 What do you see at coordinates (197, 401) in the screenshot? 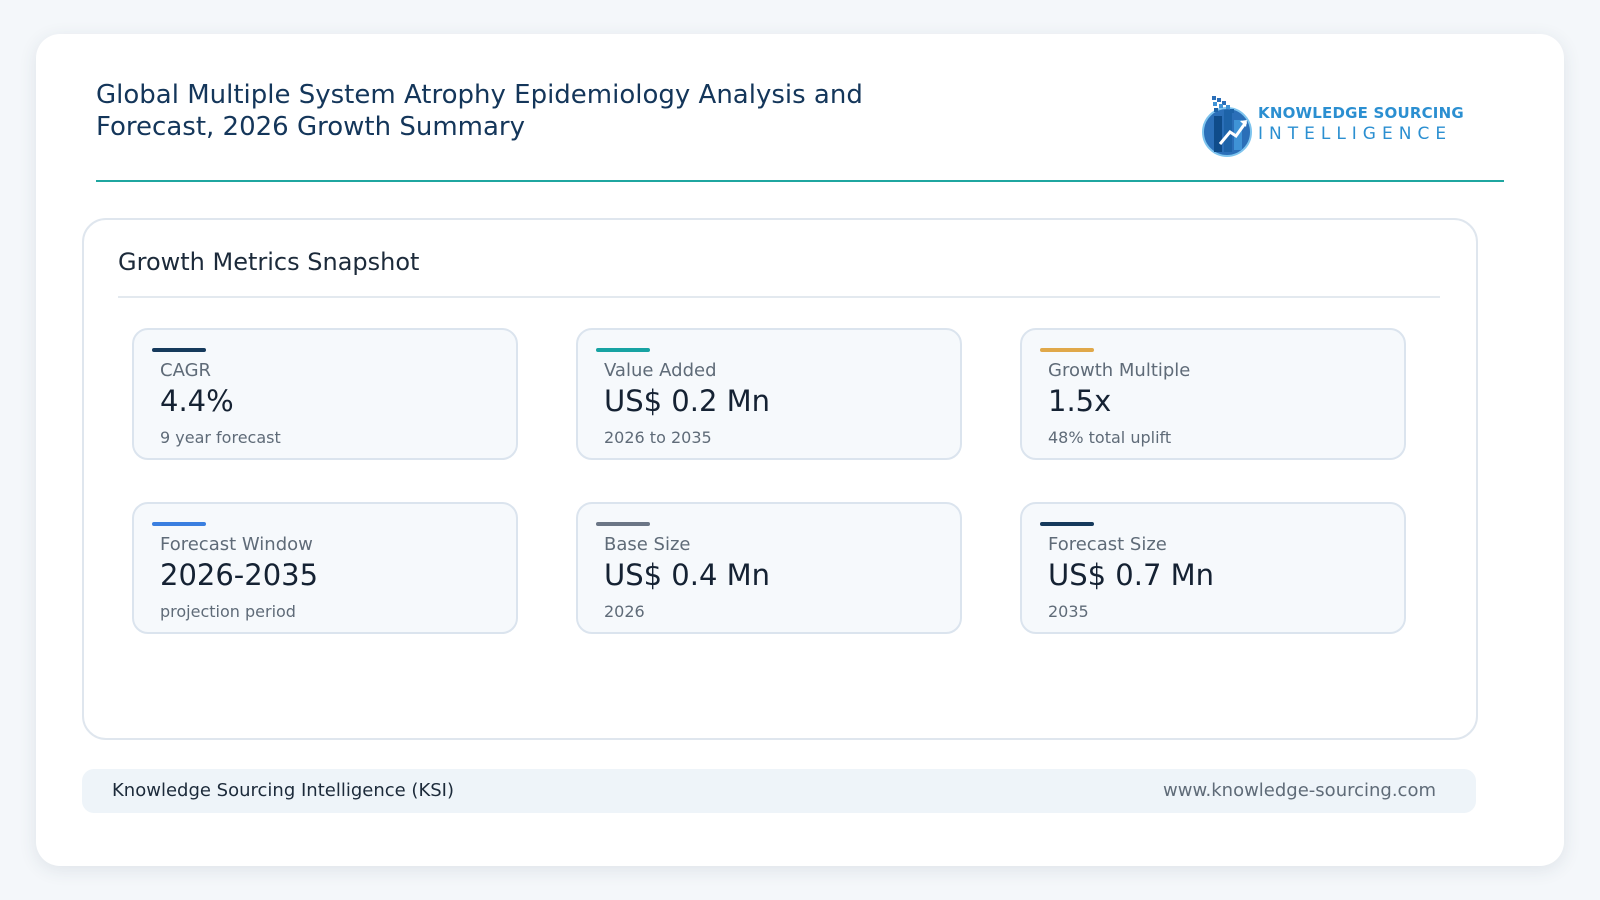
I see `metric-value: 4.4%` at bounding box center [197, 401].